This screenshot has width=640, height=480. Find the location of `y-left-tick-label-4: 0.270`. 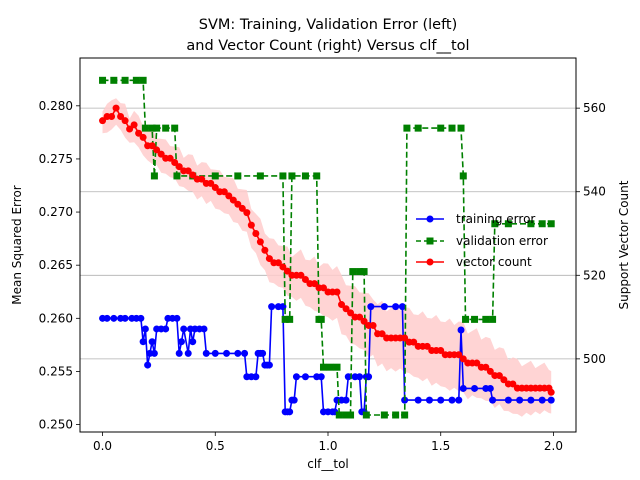

y-left-tick-label-4: 0.270 is located at coordinates (56, 212).